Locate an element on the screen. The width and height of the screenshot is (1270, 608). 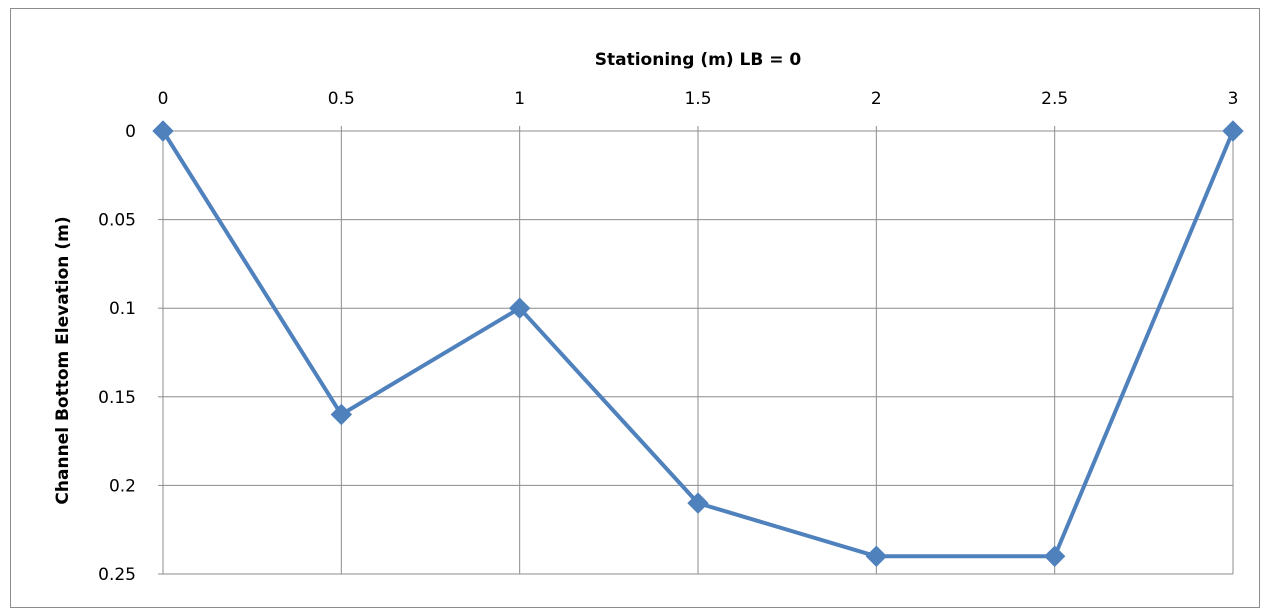
x-tick-label: 0 is located at coordinates (163, 99).